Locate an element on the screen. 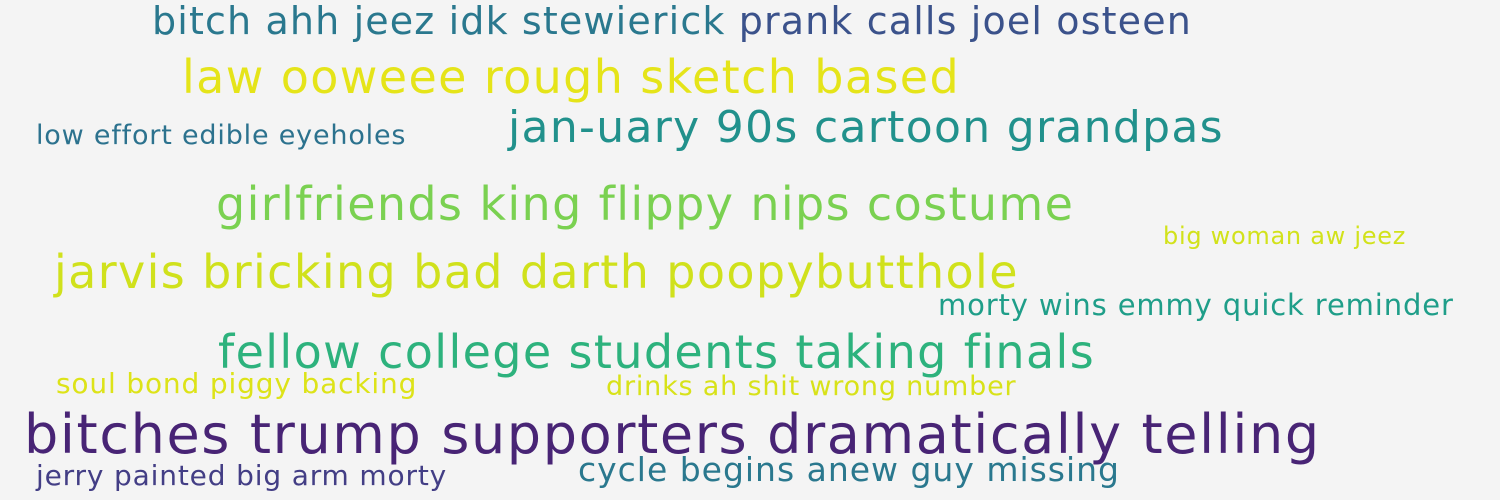 This screenshot has height=500, width=1500. phrase-jan-uary: jan-uary 90s cartoon grandpas is located at coordinates (866, 127).